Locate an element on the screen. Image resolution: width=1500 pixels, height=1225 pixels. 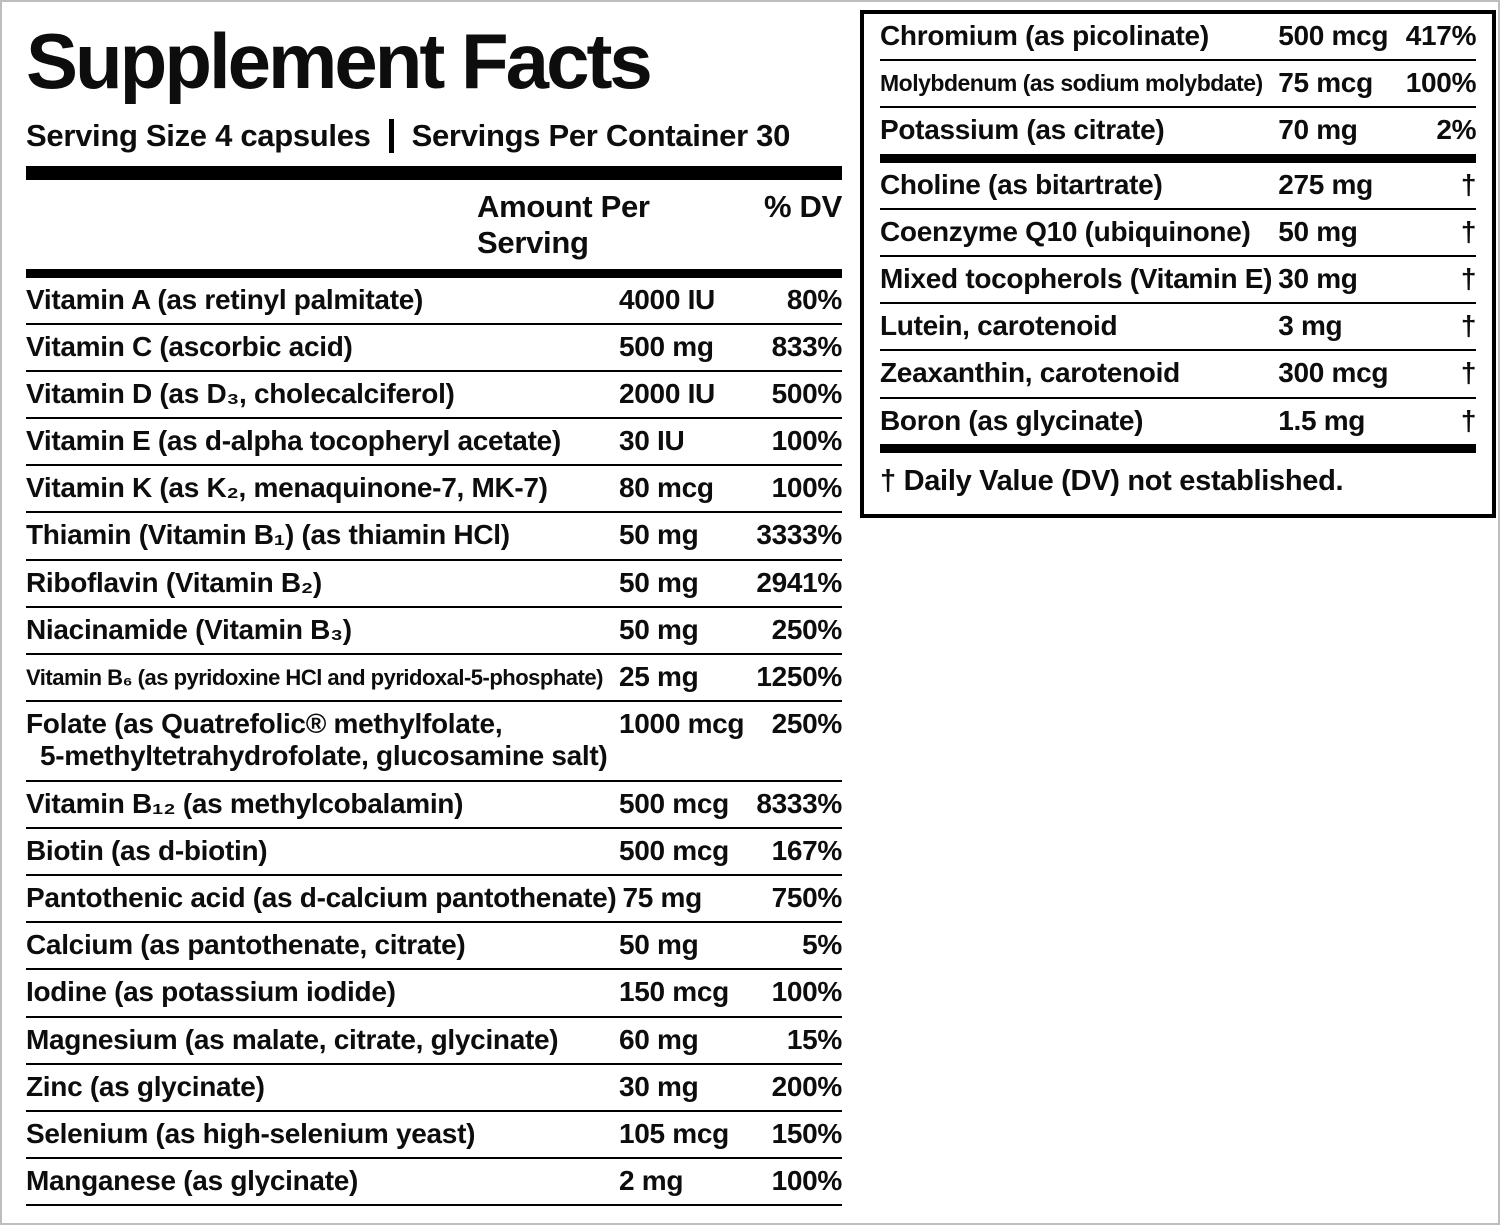
nutrient-name: Boron (as glycinate) is located at coordinates (1012, 420).